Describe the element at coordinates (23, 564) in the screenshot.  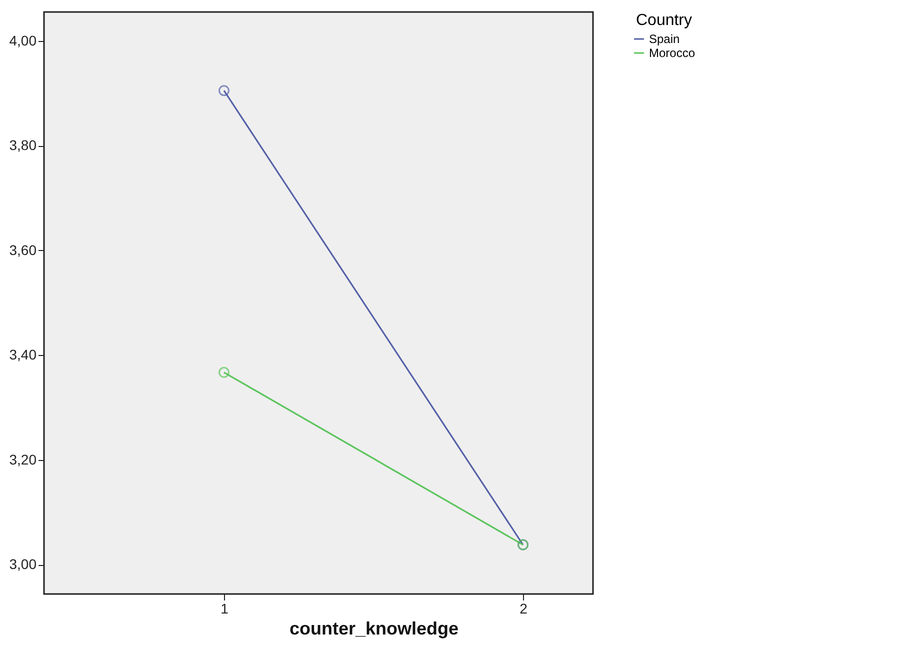
I see `y-tick-label: 3,00` at that location.